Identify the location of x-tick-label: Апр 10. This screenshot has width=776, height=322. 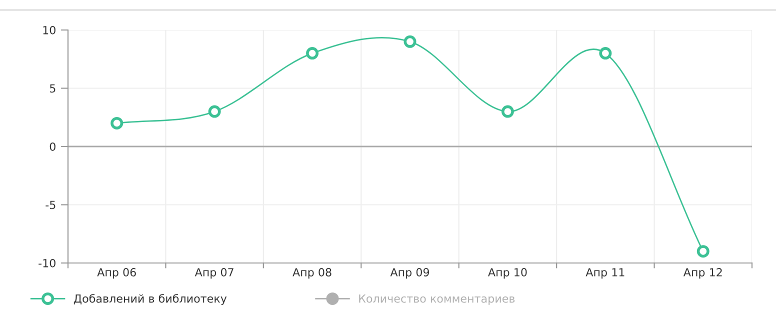
(507, 273).